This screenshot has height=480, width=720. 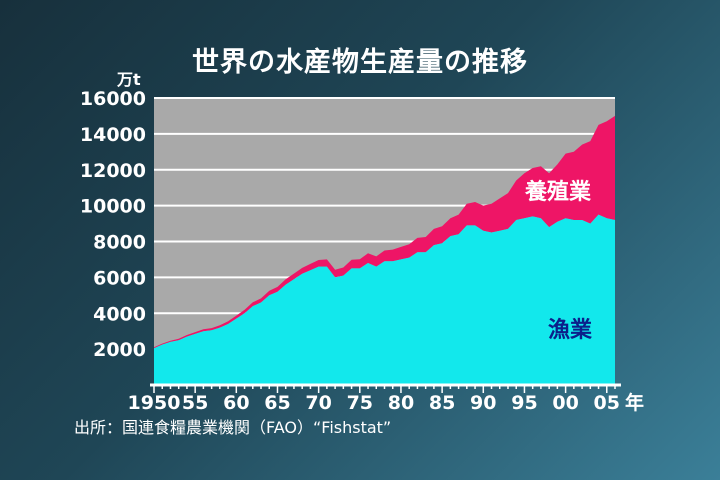 What do you see at coordinates (113, 171) in the screenshot?
I see `y-tick-label: 12000` at bounding box center [113, 171].